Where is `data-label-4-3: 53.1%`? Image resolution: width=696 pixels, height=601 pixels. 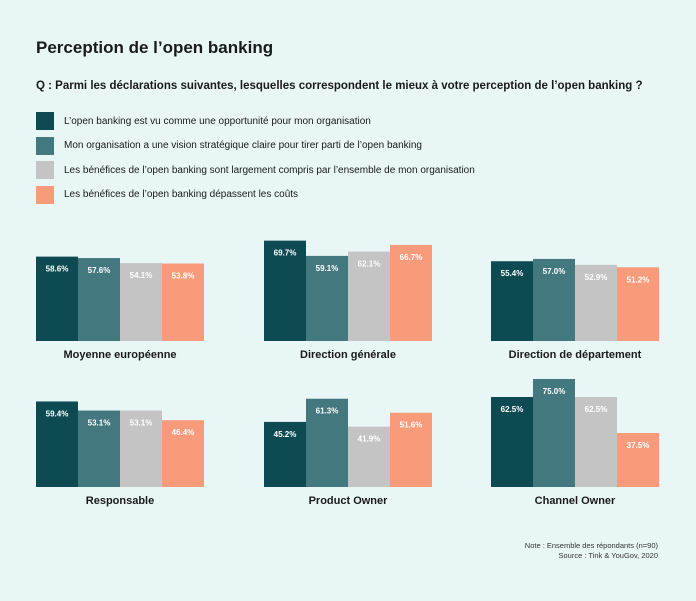
data-label-4-3: 53.1% is located at coordinates (141, 423).